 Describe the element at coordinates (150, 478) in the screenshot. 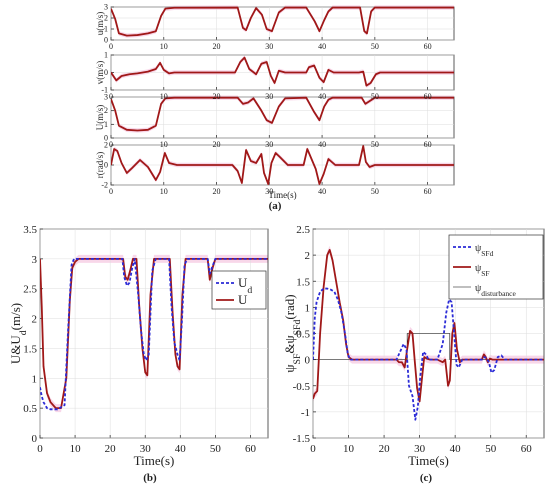

I see `panel-label-b: (b)` at that location.